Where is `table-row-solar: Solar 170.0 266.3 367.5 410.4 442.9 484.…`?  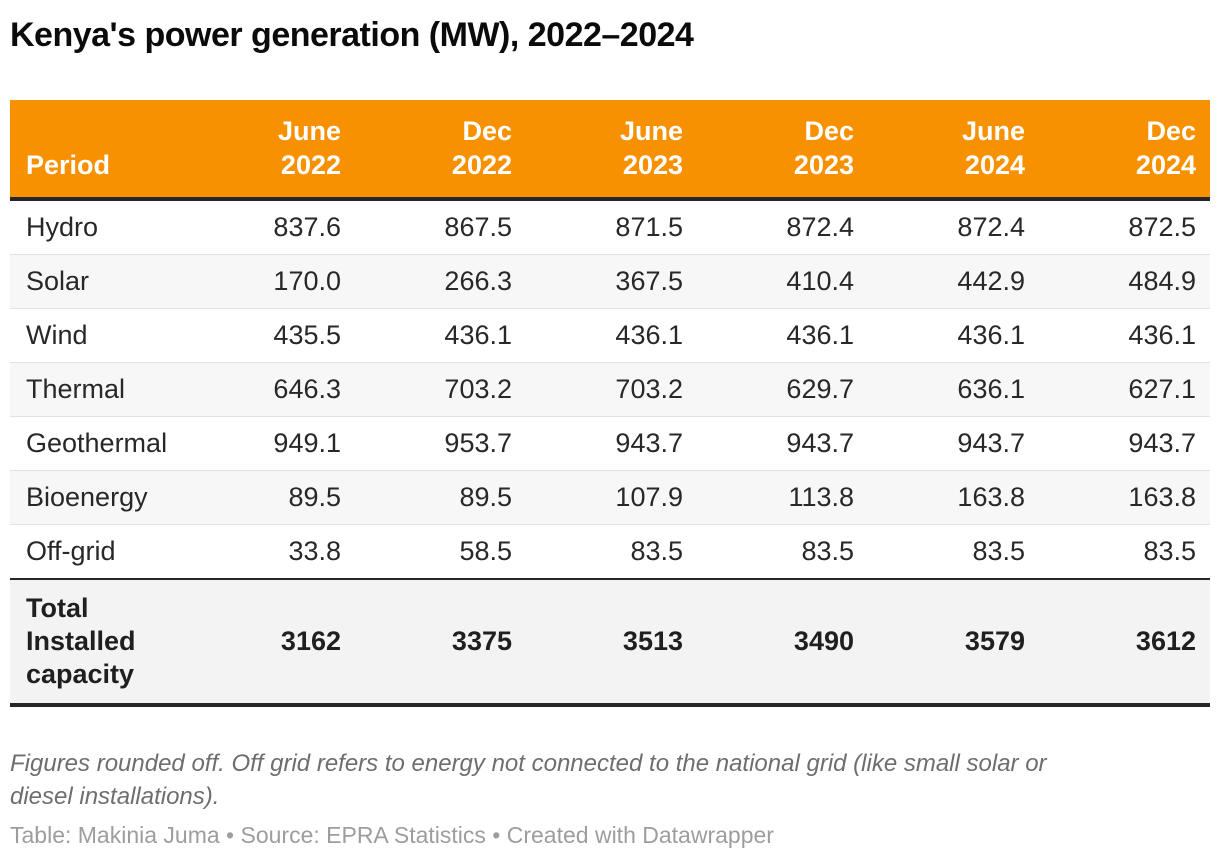 table-row-solar: Solar 170.0 266.3 367.5 410.4 442.9 484.… is located at coordinates (610, 281).